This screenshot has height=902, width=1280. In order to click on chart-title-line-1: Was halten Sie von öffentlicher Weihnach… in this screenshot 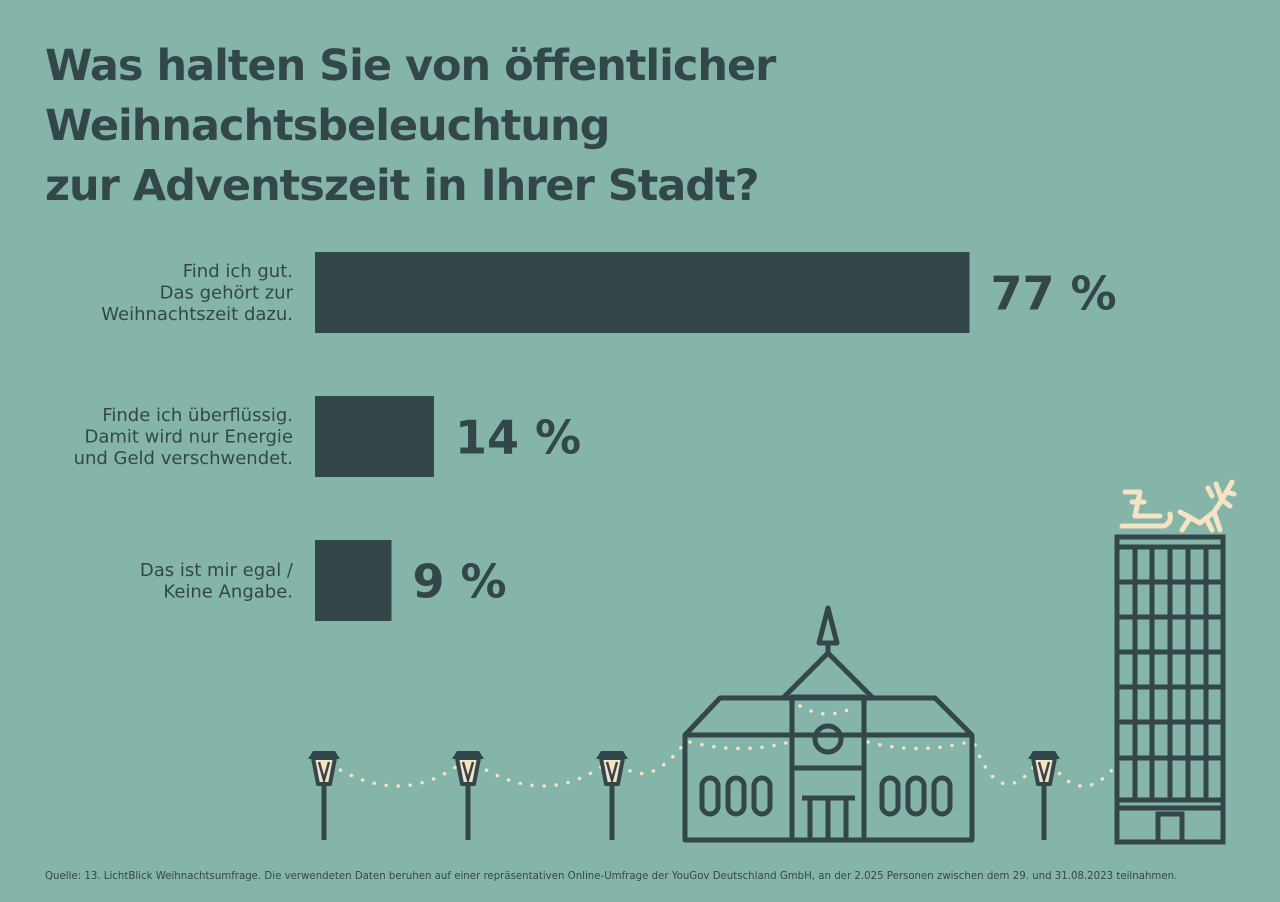, I will do `click(410, 96)`.